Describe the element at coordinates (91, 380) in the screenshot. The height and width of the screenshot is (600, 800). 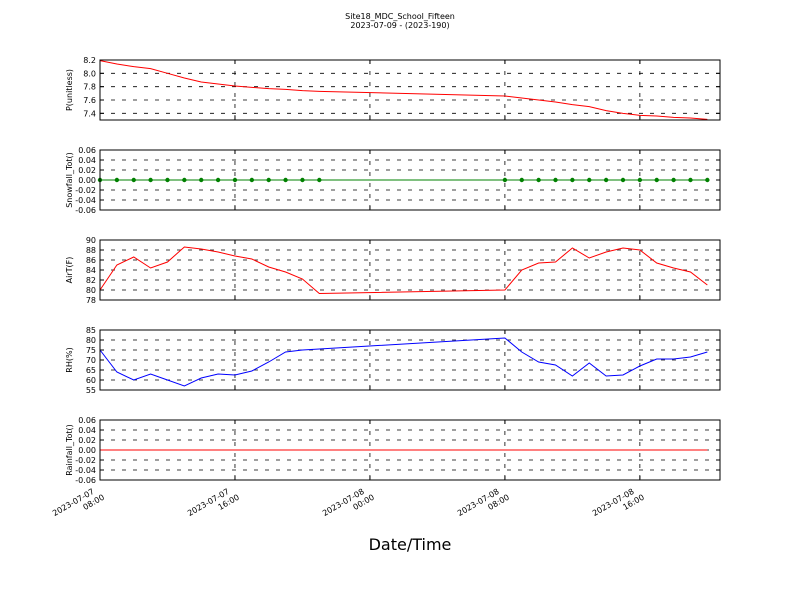
I see `y-tick-label: 60` at that location.